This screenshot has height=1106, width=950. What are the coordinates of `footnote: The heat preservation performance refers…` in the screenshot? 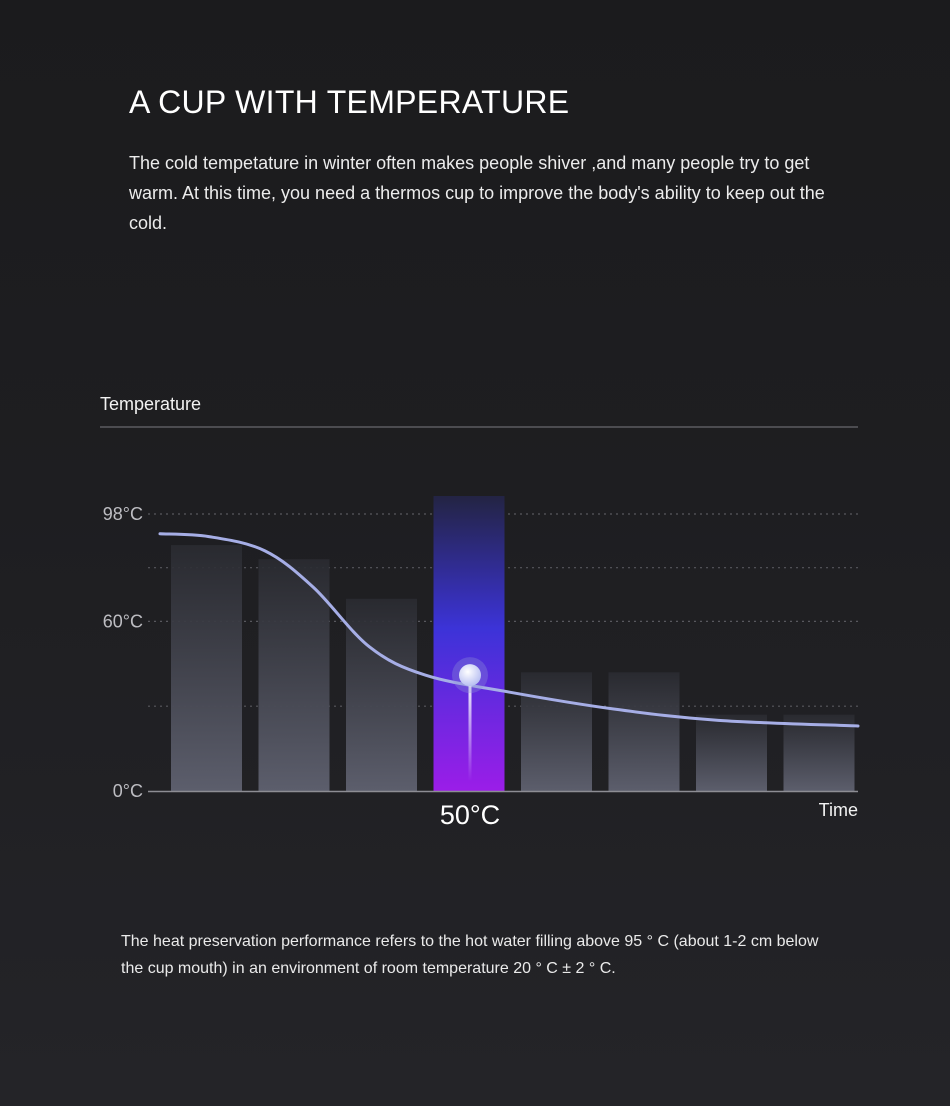 It's located at (470, 955).